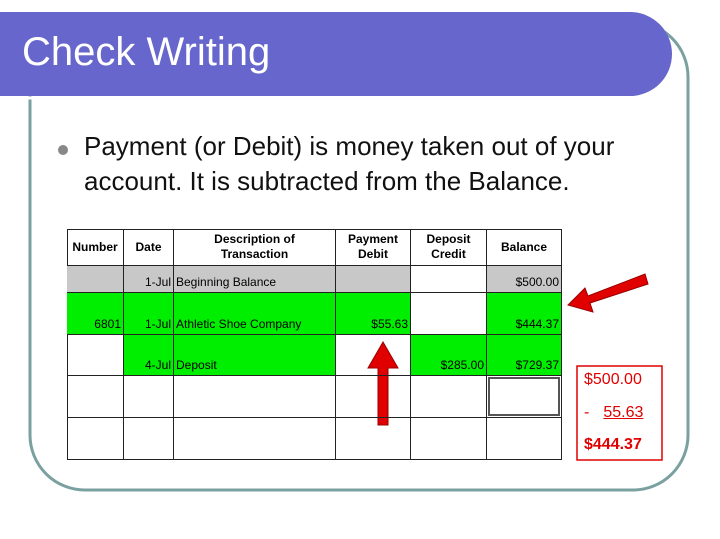  Describe the element at coordinates (613, 444) in the screenshot. I see `calc-result: $444.37` at that location.